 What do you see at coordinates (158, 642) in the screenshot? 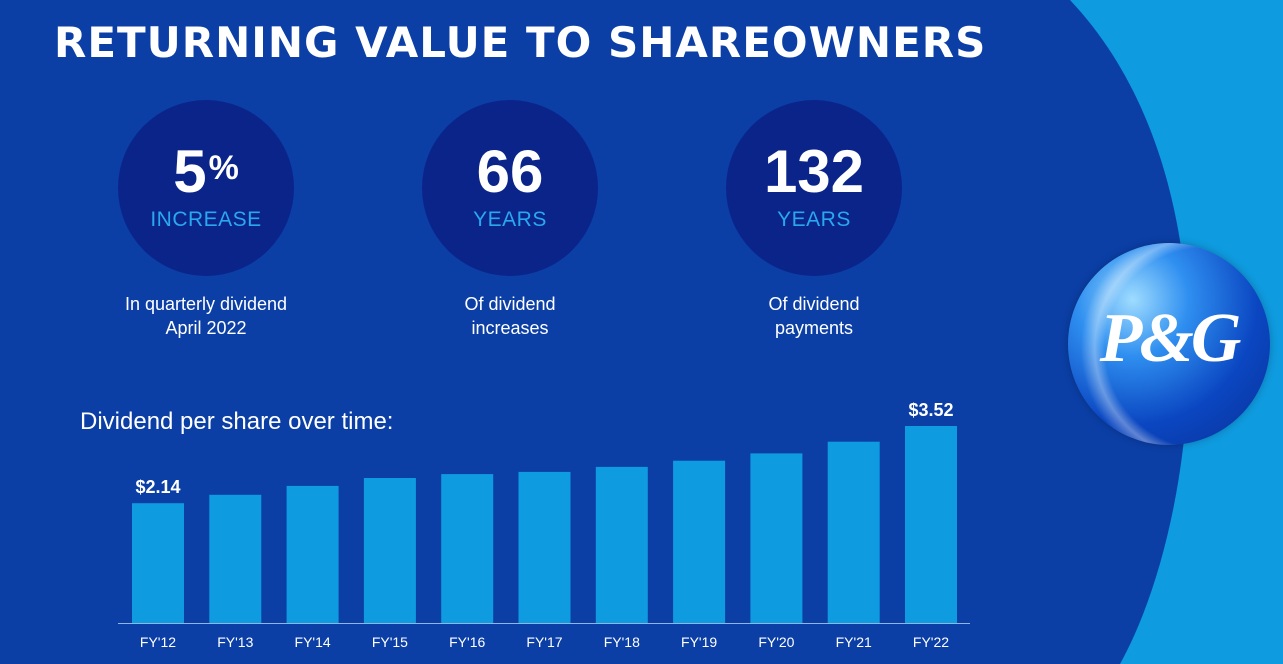
I see `x-tick-label: FY'12` at bounding box center [158, 642].